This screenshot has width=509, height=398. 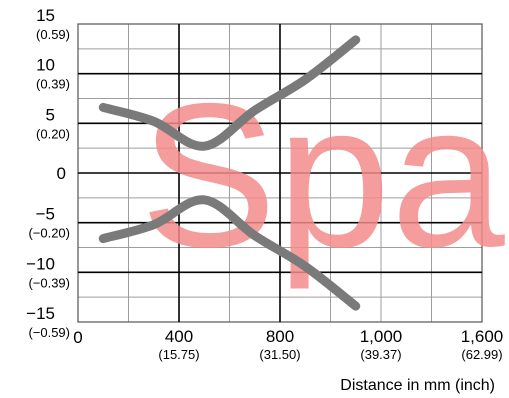 I want to click on y-tick-label: 15, so click(x=45, y=15).